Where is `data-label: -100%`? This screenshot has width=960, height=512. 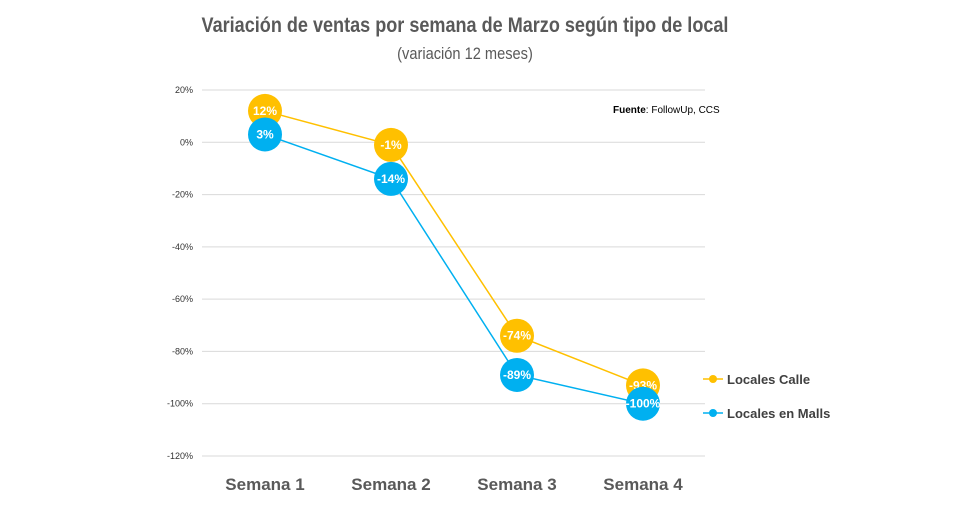
data-label: -100% is located at coordinates (643, 404).